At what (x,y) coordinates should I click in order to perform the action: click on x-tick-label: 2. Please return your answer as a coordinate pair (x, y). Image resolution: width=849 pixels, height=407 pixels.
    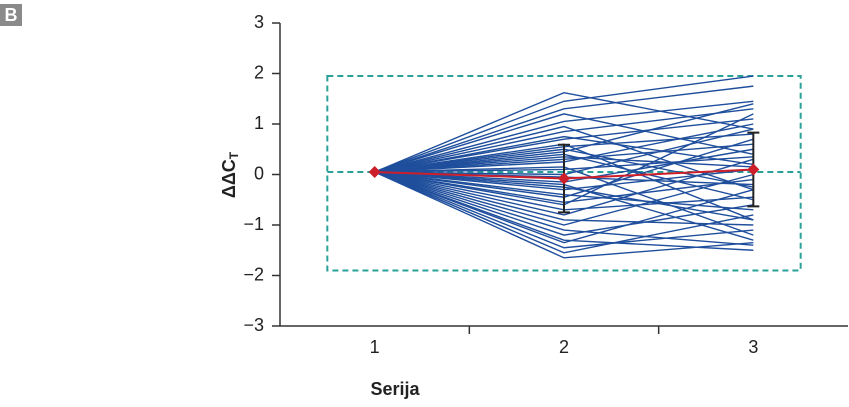
    Looking at the image, I should click on (564, 347).